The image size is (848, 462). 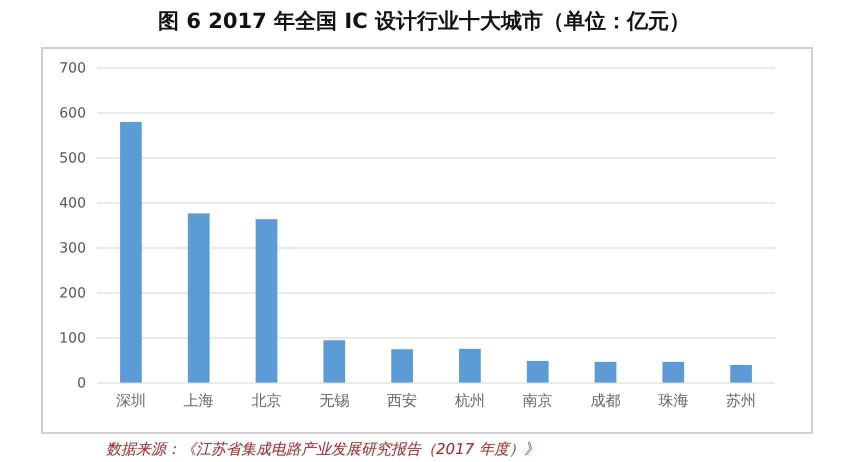 What do you see at coordinates (131, 401) in the screenshot?
I see `x-tick-label: 深圳` at bounding box center [131, 401].